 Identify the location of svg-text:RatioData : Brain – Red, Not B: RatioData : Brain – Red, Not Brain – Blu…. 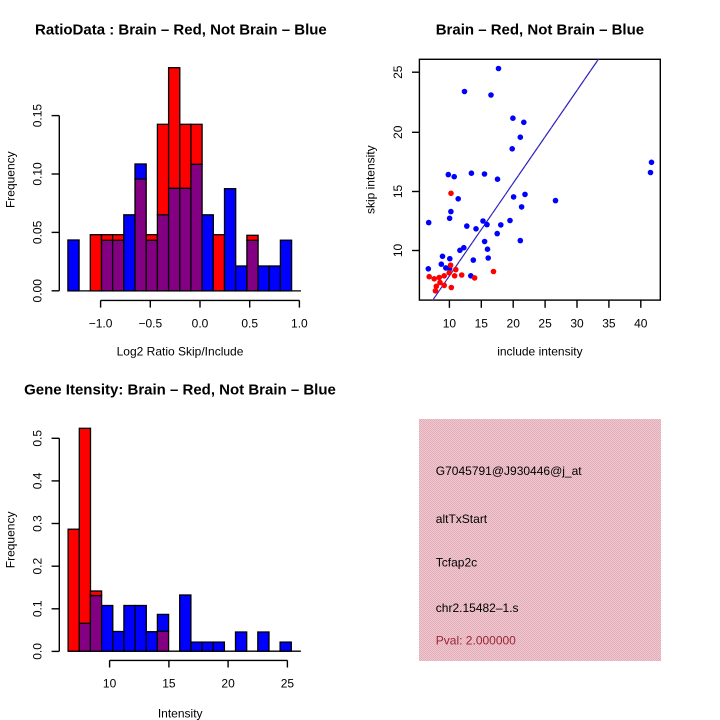
(181, 30).